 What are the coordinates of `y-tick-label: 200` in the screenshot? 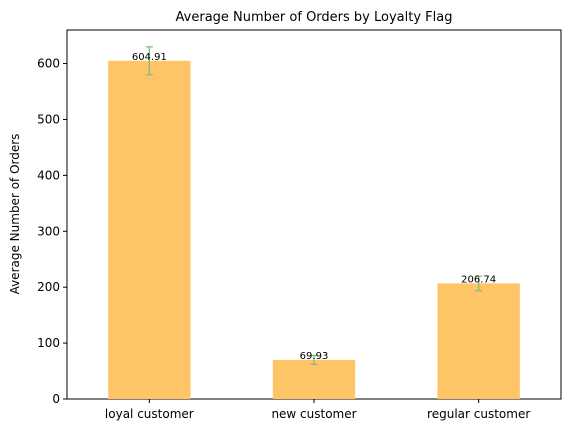 It's located at (48, 287).